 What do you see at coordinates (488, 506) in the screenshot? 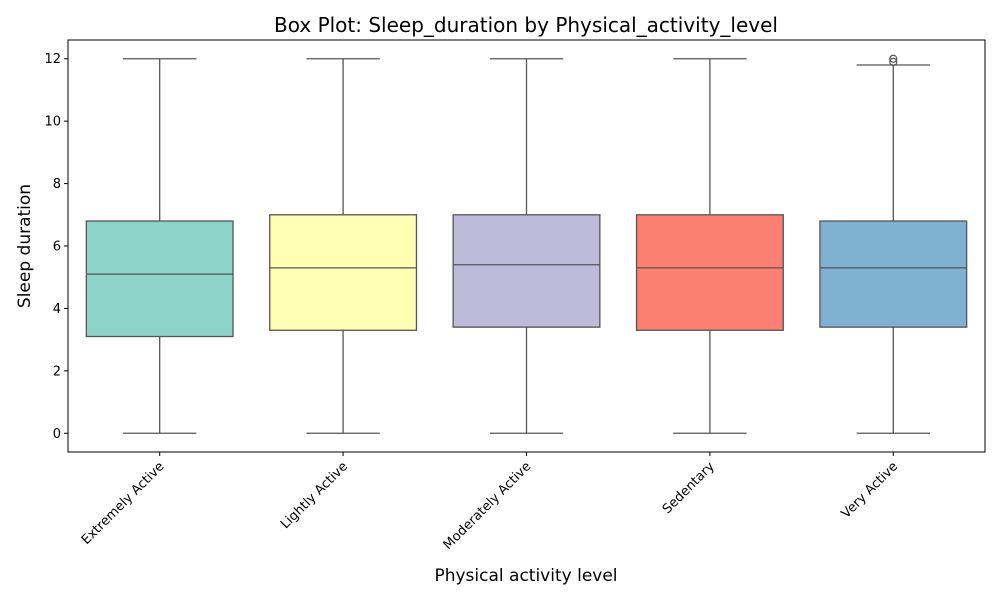
I see `x-tick-label: Moderately Active` at bounding box center [488, 506].